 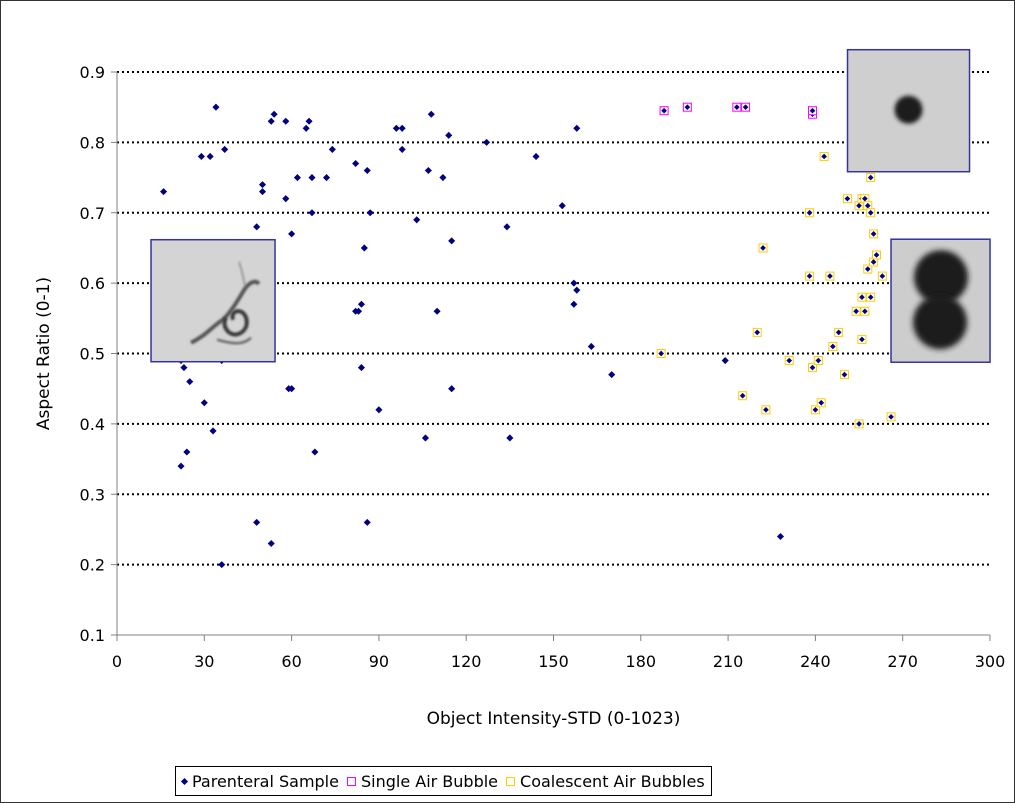 What do you see at coordinates (184, 781) in the screenshot?
I see `diamond-marker-icon` at bounding box center [184, 781].